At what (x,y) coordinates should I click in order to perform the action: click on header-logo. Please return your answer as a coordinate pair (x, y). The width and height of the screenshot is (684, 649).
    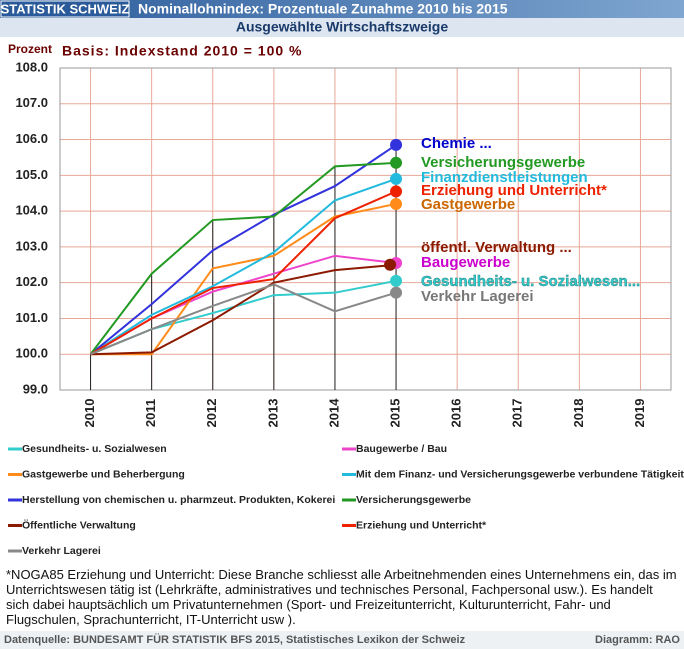
    Looking at the image, I should click on (65, 9).